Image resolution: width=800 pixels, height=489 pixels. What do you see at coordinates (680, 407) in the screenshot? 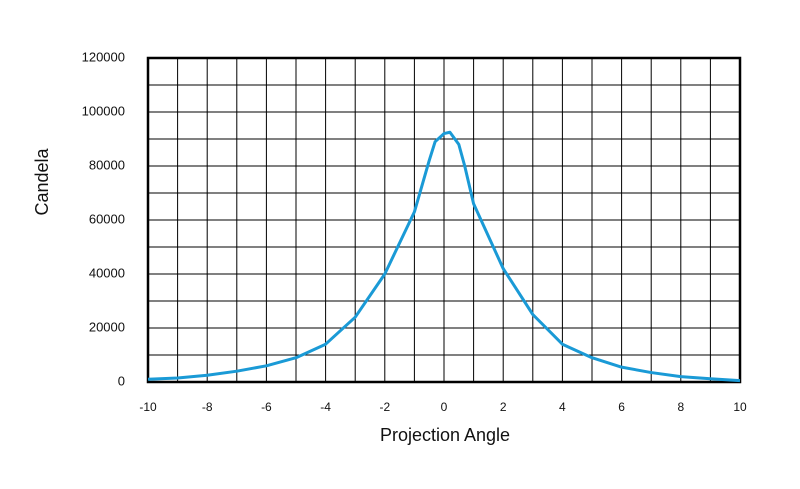
I see `x-tick-label: 8` at bounding box center [680, 407].